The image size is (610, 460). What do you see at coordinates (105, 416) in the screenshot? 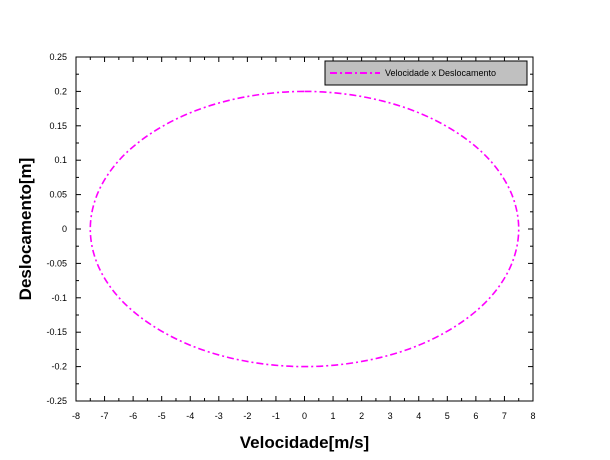
I see `x-tick-label: -7` at bounding box center [105, 416].